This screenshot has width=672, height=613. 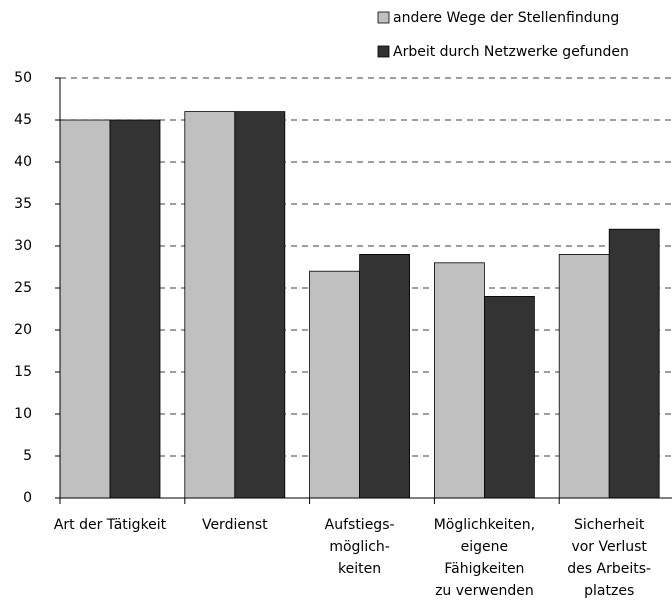 What do you see at coordinates (23, 330) in the screenshot?
I see `y-tick-label: 20` at bounding box center [23, 330].